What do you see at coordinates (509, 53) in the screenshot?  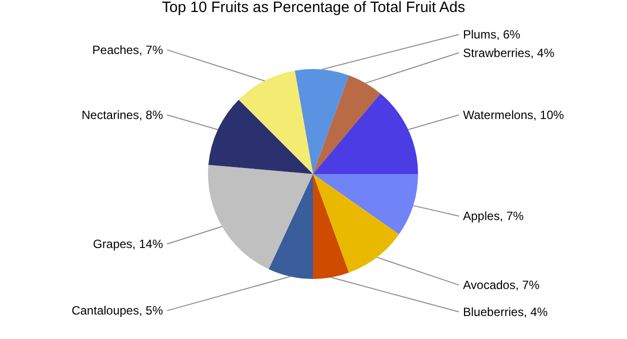 I see `slice-label: Strawberries, 4%` at bounding box center [509, 53].